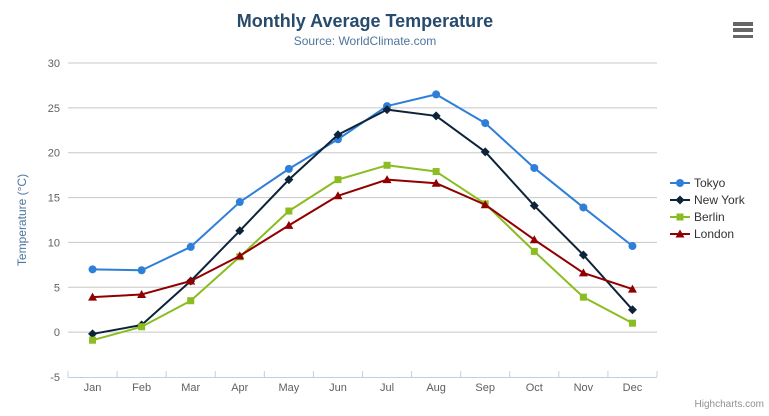 The width and height of the screenshot is (769, 416). What do you see at coordinates (485, 388) in the screenshot?
I see `x-axis-label: Sep` at bounding box center [485, 388].